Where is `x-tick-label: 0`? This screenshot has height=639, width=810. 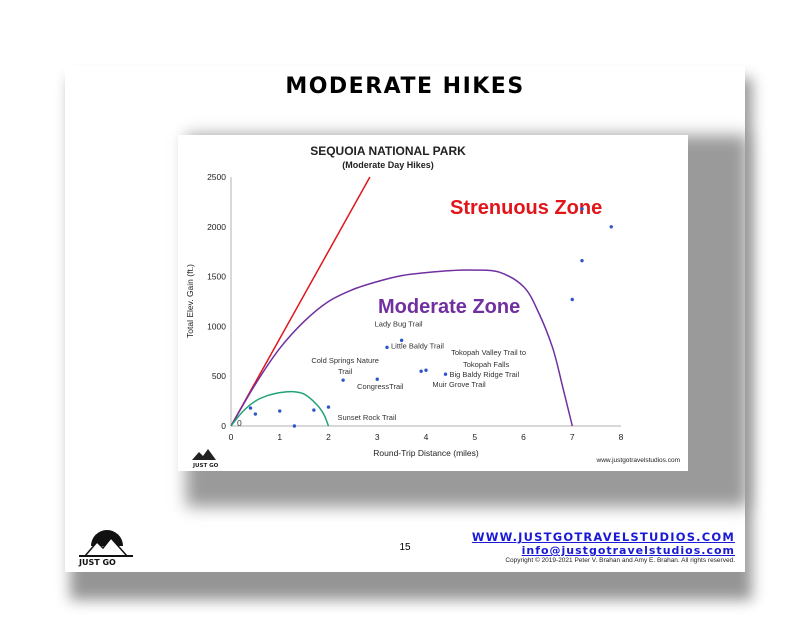 x-tick-label: 0 is located at coordinates (231, 437).